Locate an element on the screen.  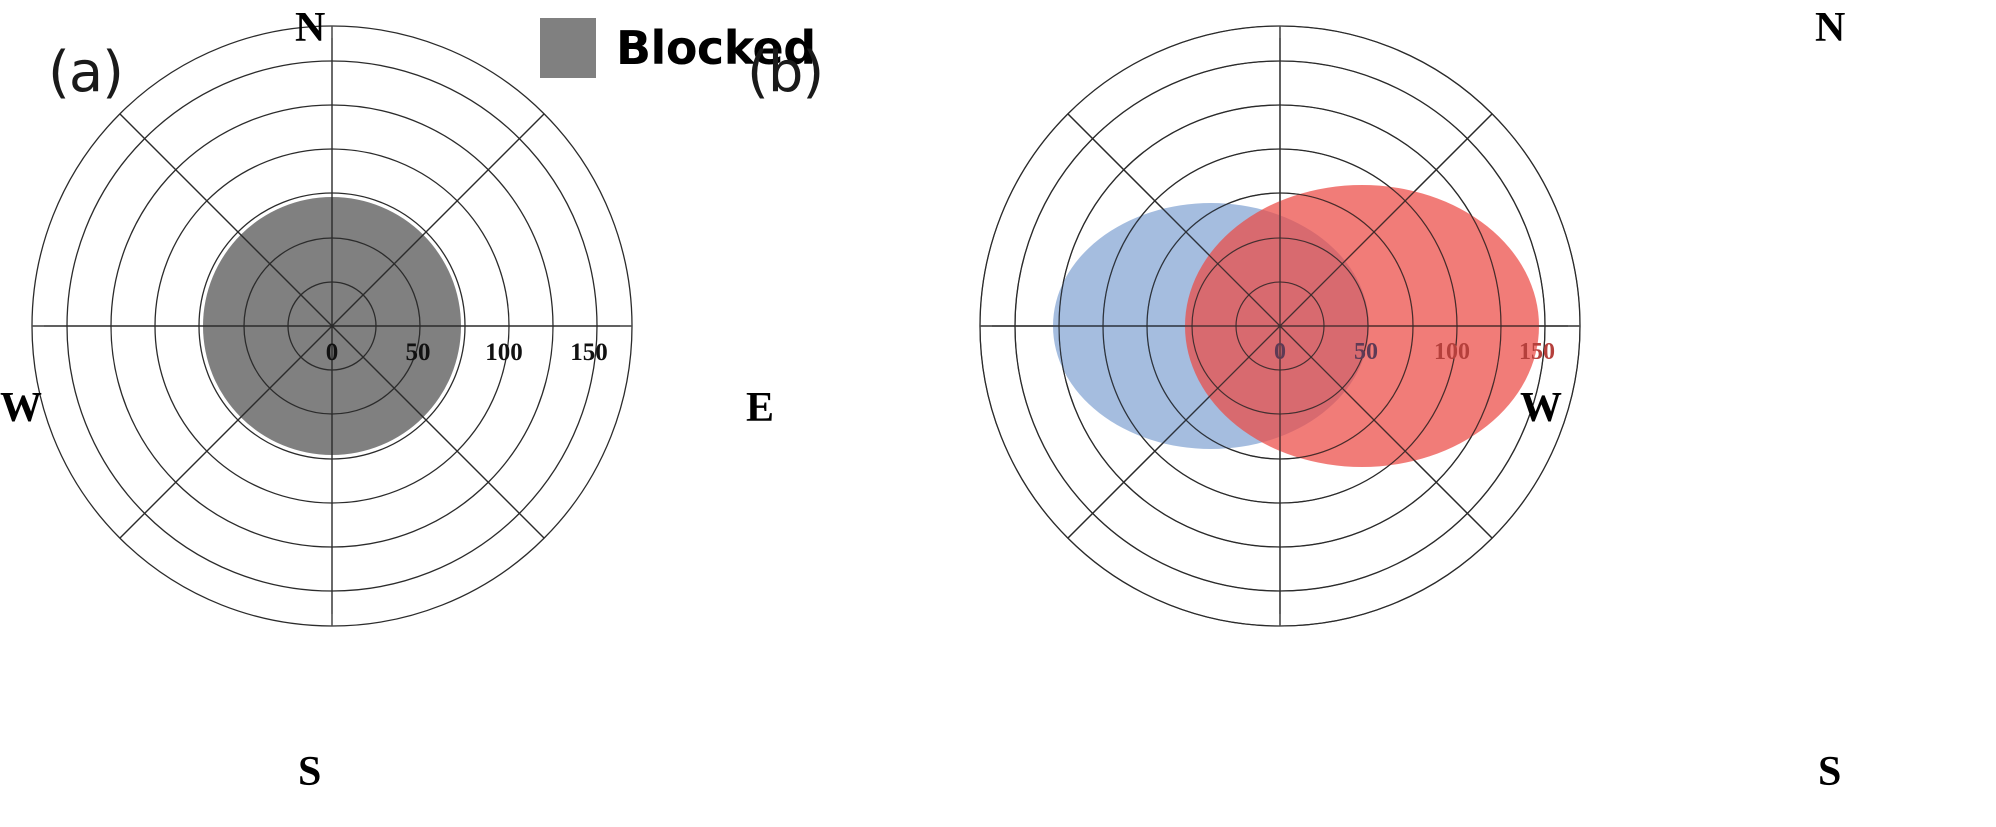
legend-swatch-blocked is located at coordinates (568, 48).